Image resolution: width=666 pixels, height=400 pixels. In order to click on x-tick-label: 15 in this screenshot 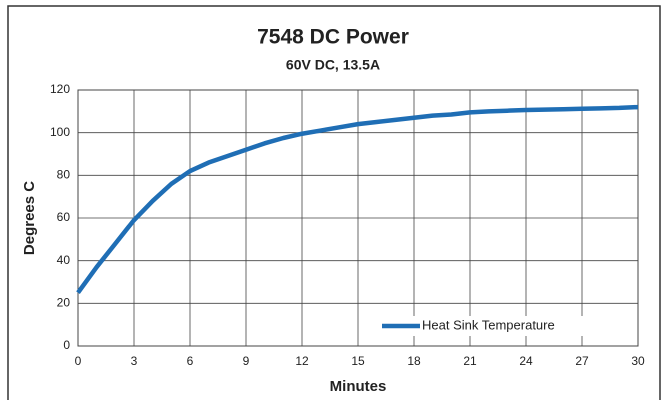, I will do `click(358, 361)`.